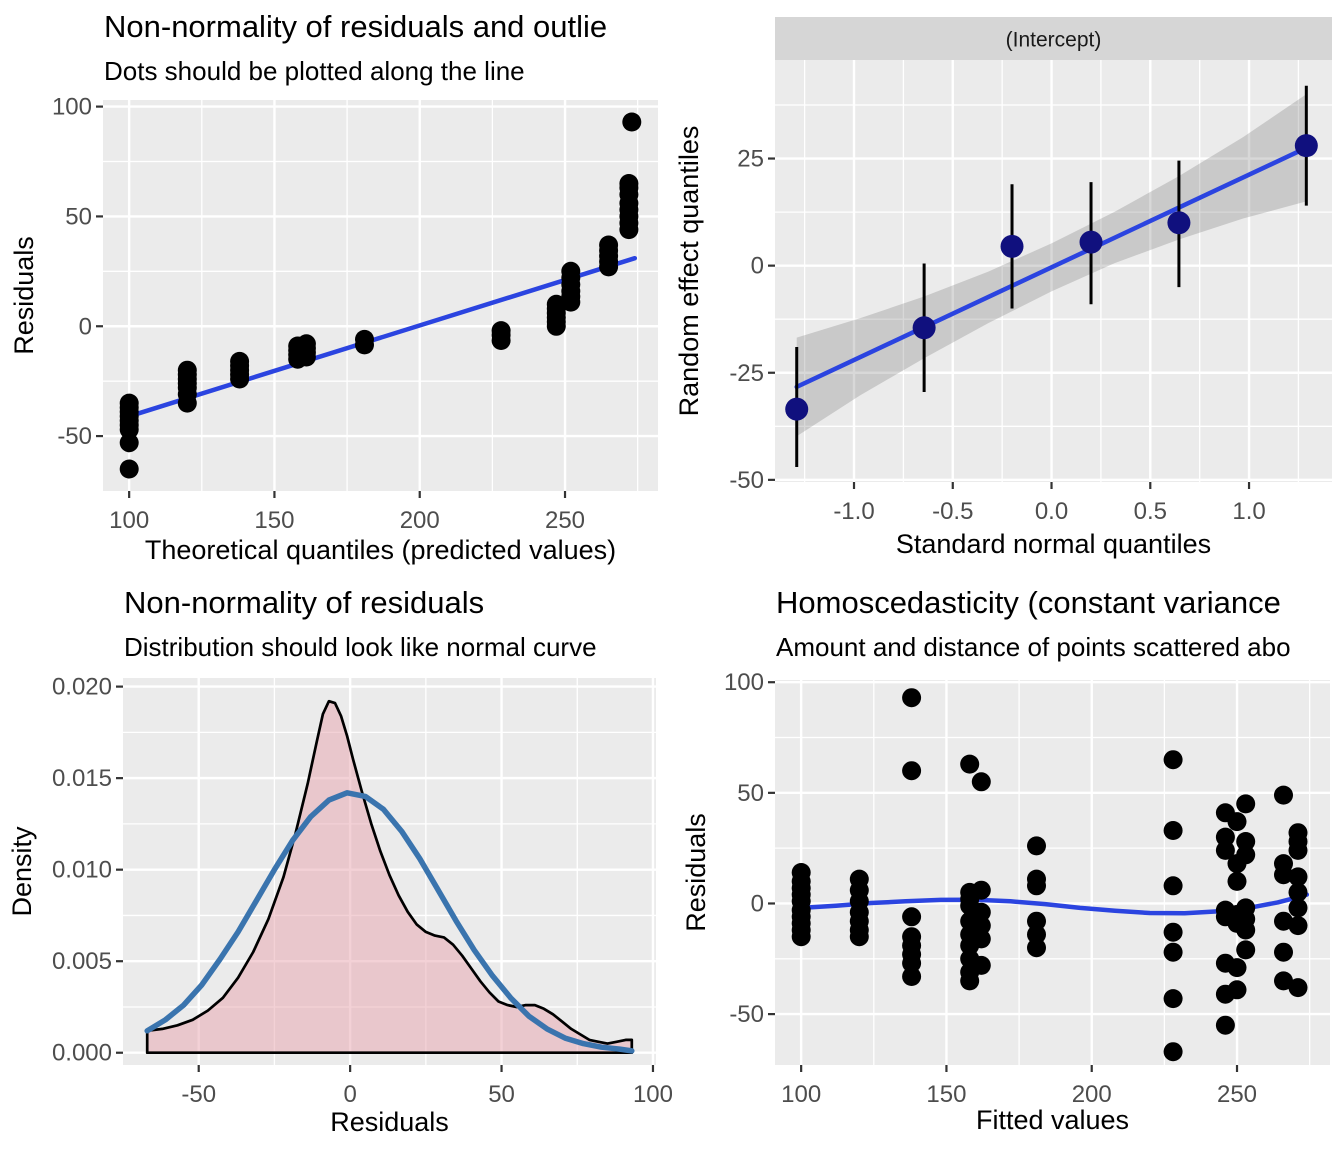 This screenshot has width=1344, height=1152. Describe the element at coordinates (82, 778) in the screenshot. I see `y-tick-label: 0.015` at that location.